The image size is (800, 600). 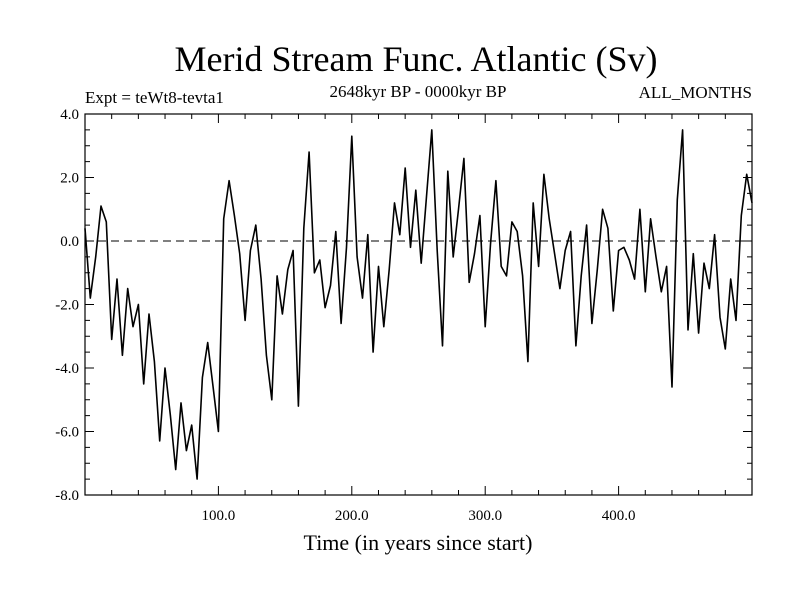 What do you see at coordinates (619, 516) in the screenshot?
I see `x-tick-label: 400.0` at bounding box center [619, 516].